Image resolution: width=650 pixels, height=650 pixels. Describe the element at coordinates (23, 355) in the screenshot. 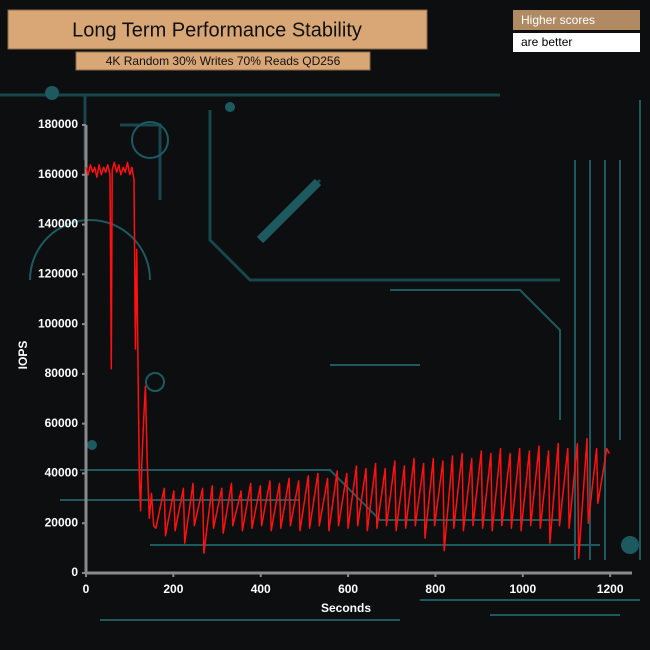

I see `y-axis-label: IOPS` at that location.